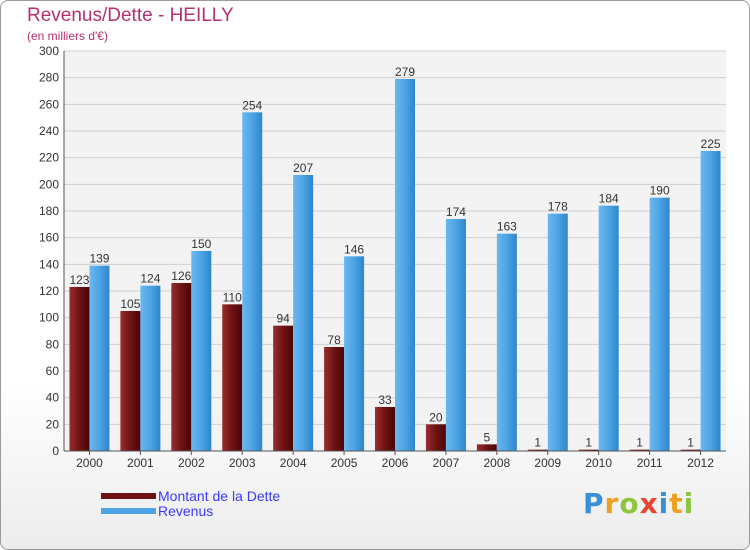 The height and width of the screenshot is (550, 750). Describe the element at coordinates (49, 291) in the screenshot. I see `y-tick-label: 120` at that location.